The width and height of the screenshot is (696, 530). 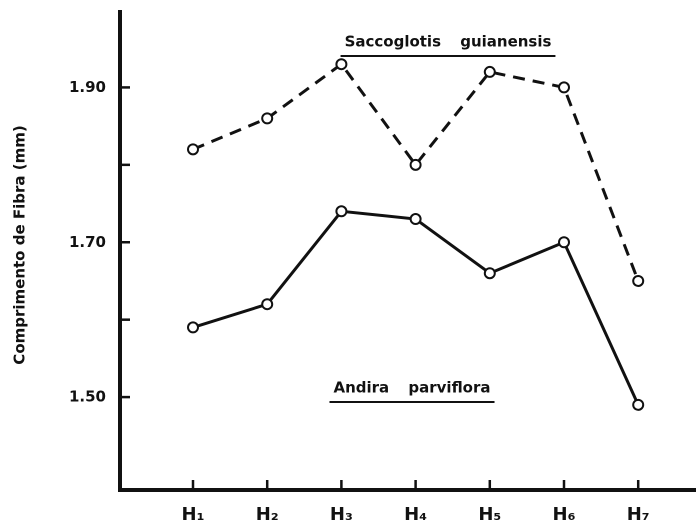 I want to click on y-tick-label: 1.70, so click(x=87, y=242).